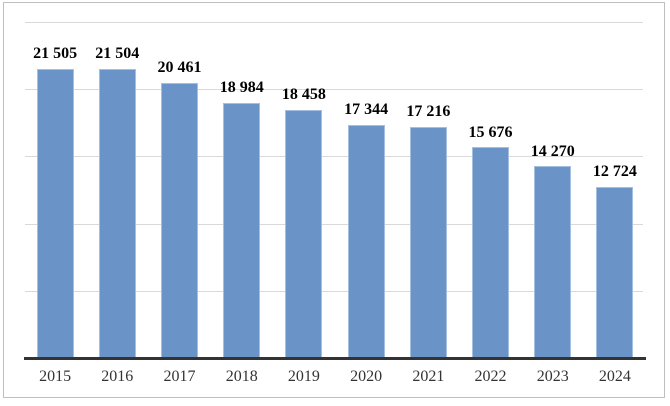 This screenshot has height=406, width=670. Describe the element at coordinates (614, 172) in the screenshot. I see `value-label: 12 724` at that location.